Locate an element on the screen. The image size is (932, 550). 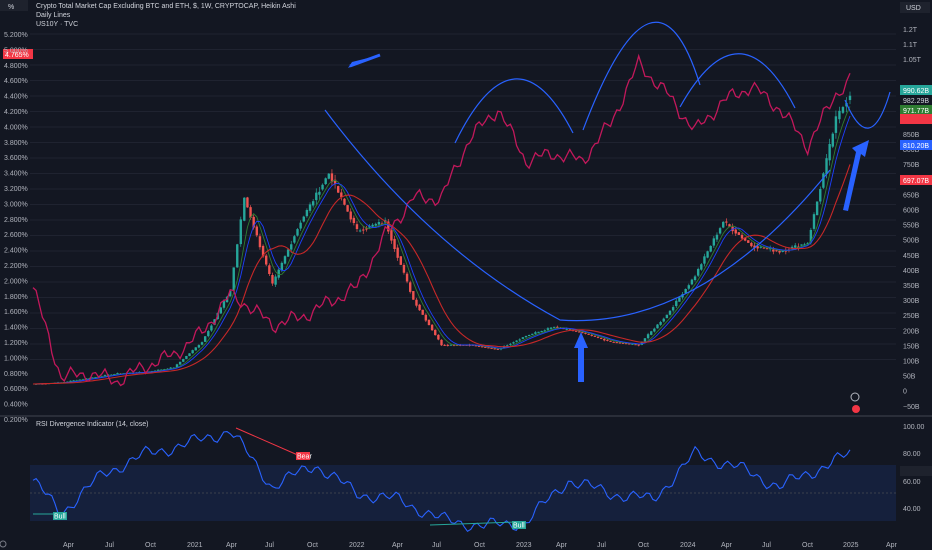
right-axis-tick: 150B is located at coordinates (911, 346).